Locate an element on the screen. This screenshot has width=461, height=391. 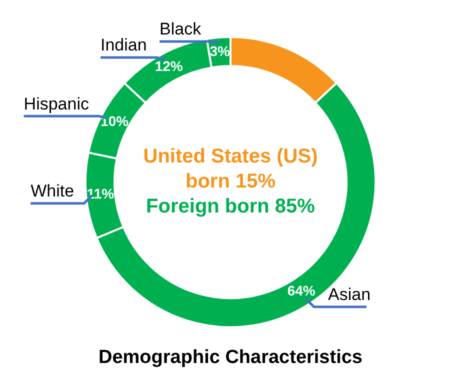
text: Foreign born 85% is located at coordinates (231, 207).